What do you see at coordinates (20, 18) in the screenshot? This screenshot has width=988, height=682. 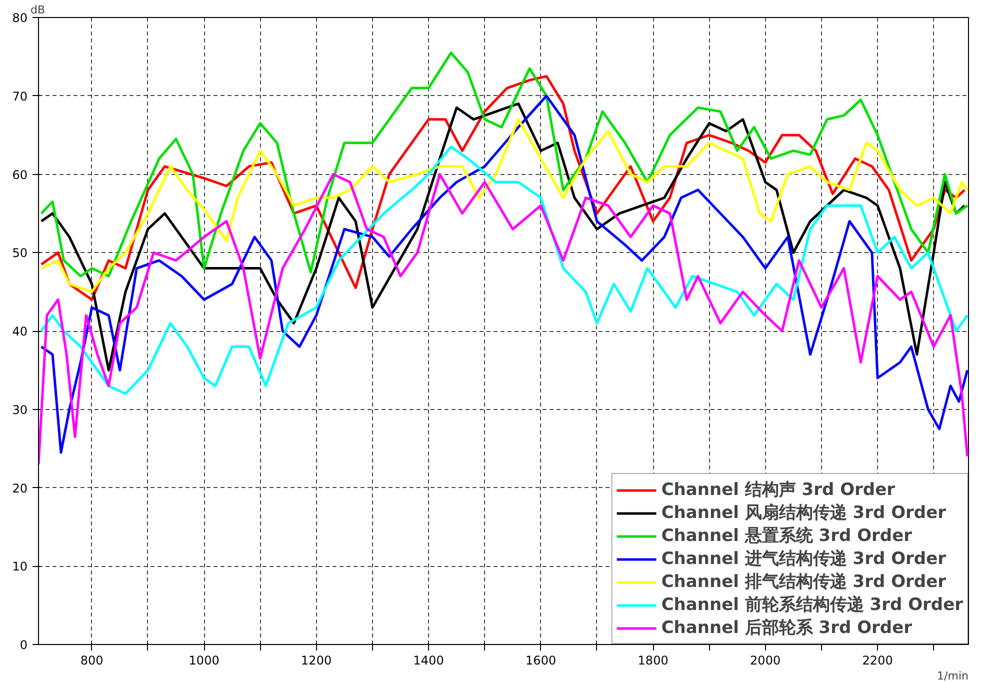 I see `y-tick-label: 80` at bounding box center [20, 18].